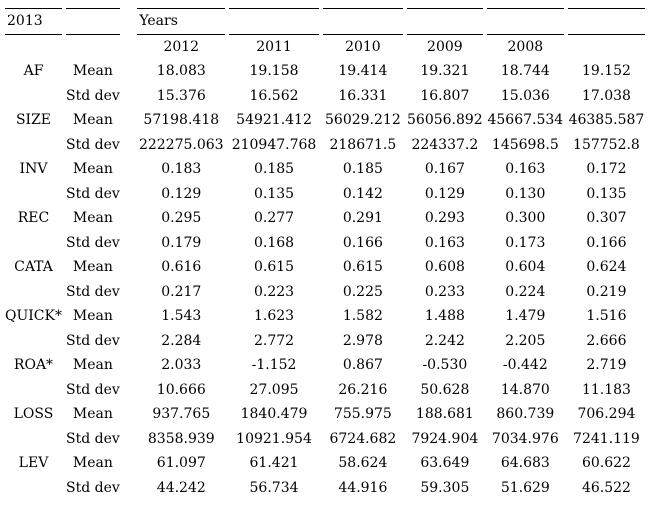 This screenshot has width=649, height=510. Describe the element at coordinates (325, 292) in the screenshot. I see `table-row-std: Std dev 0.217 0.223 0.225 0.233 0.224 0.219` at that location.